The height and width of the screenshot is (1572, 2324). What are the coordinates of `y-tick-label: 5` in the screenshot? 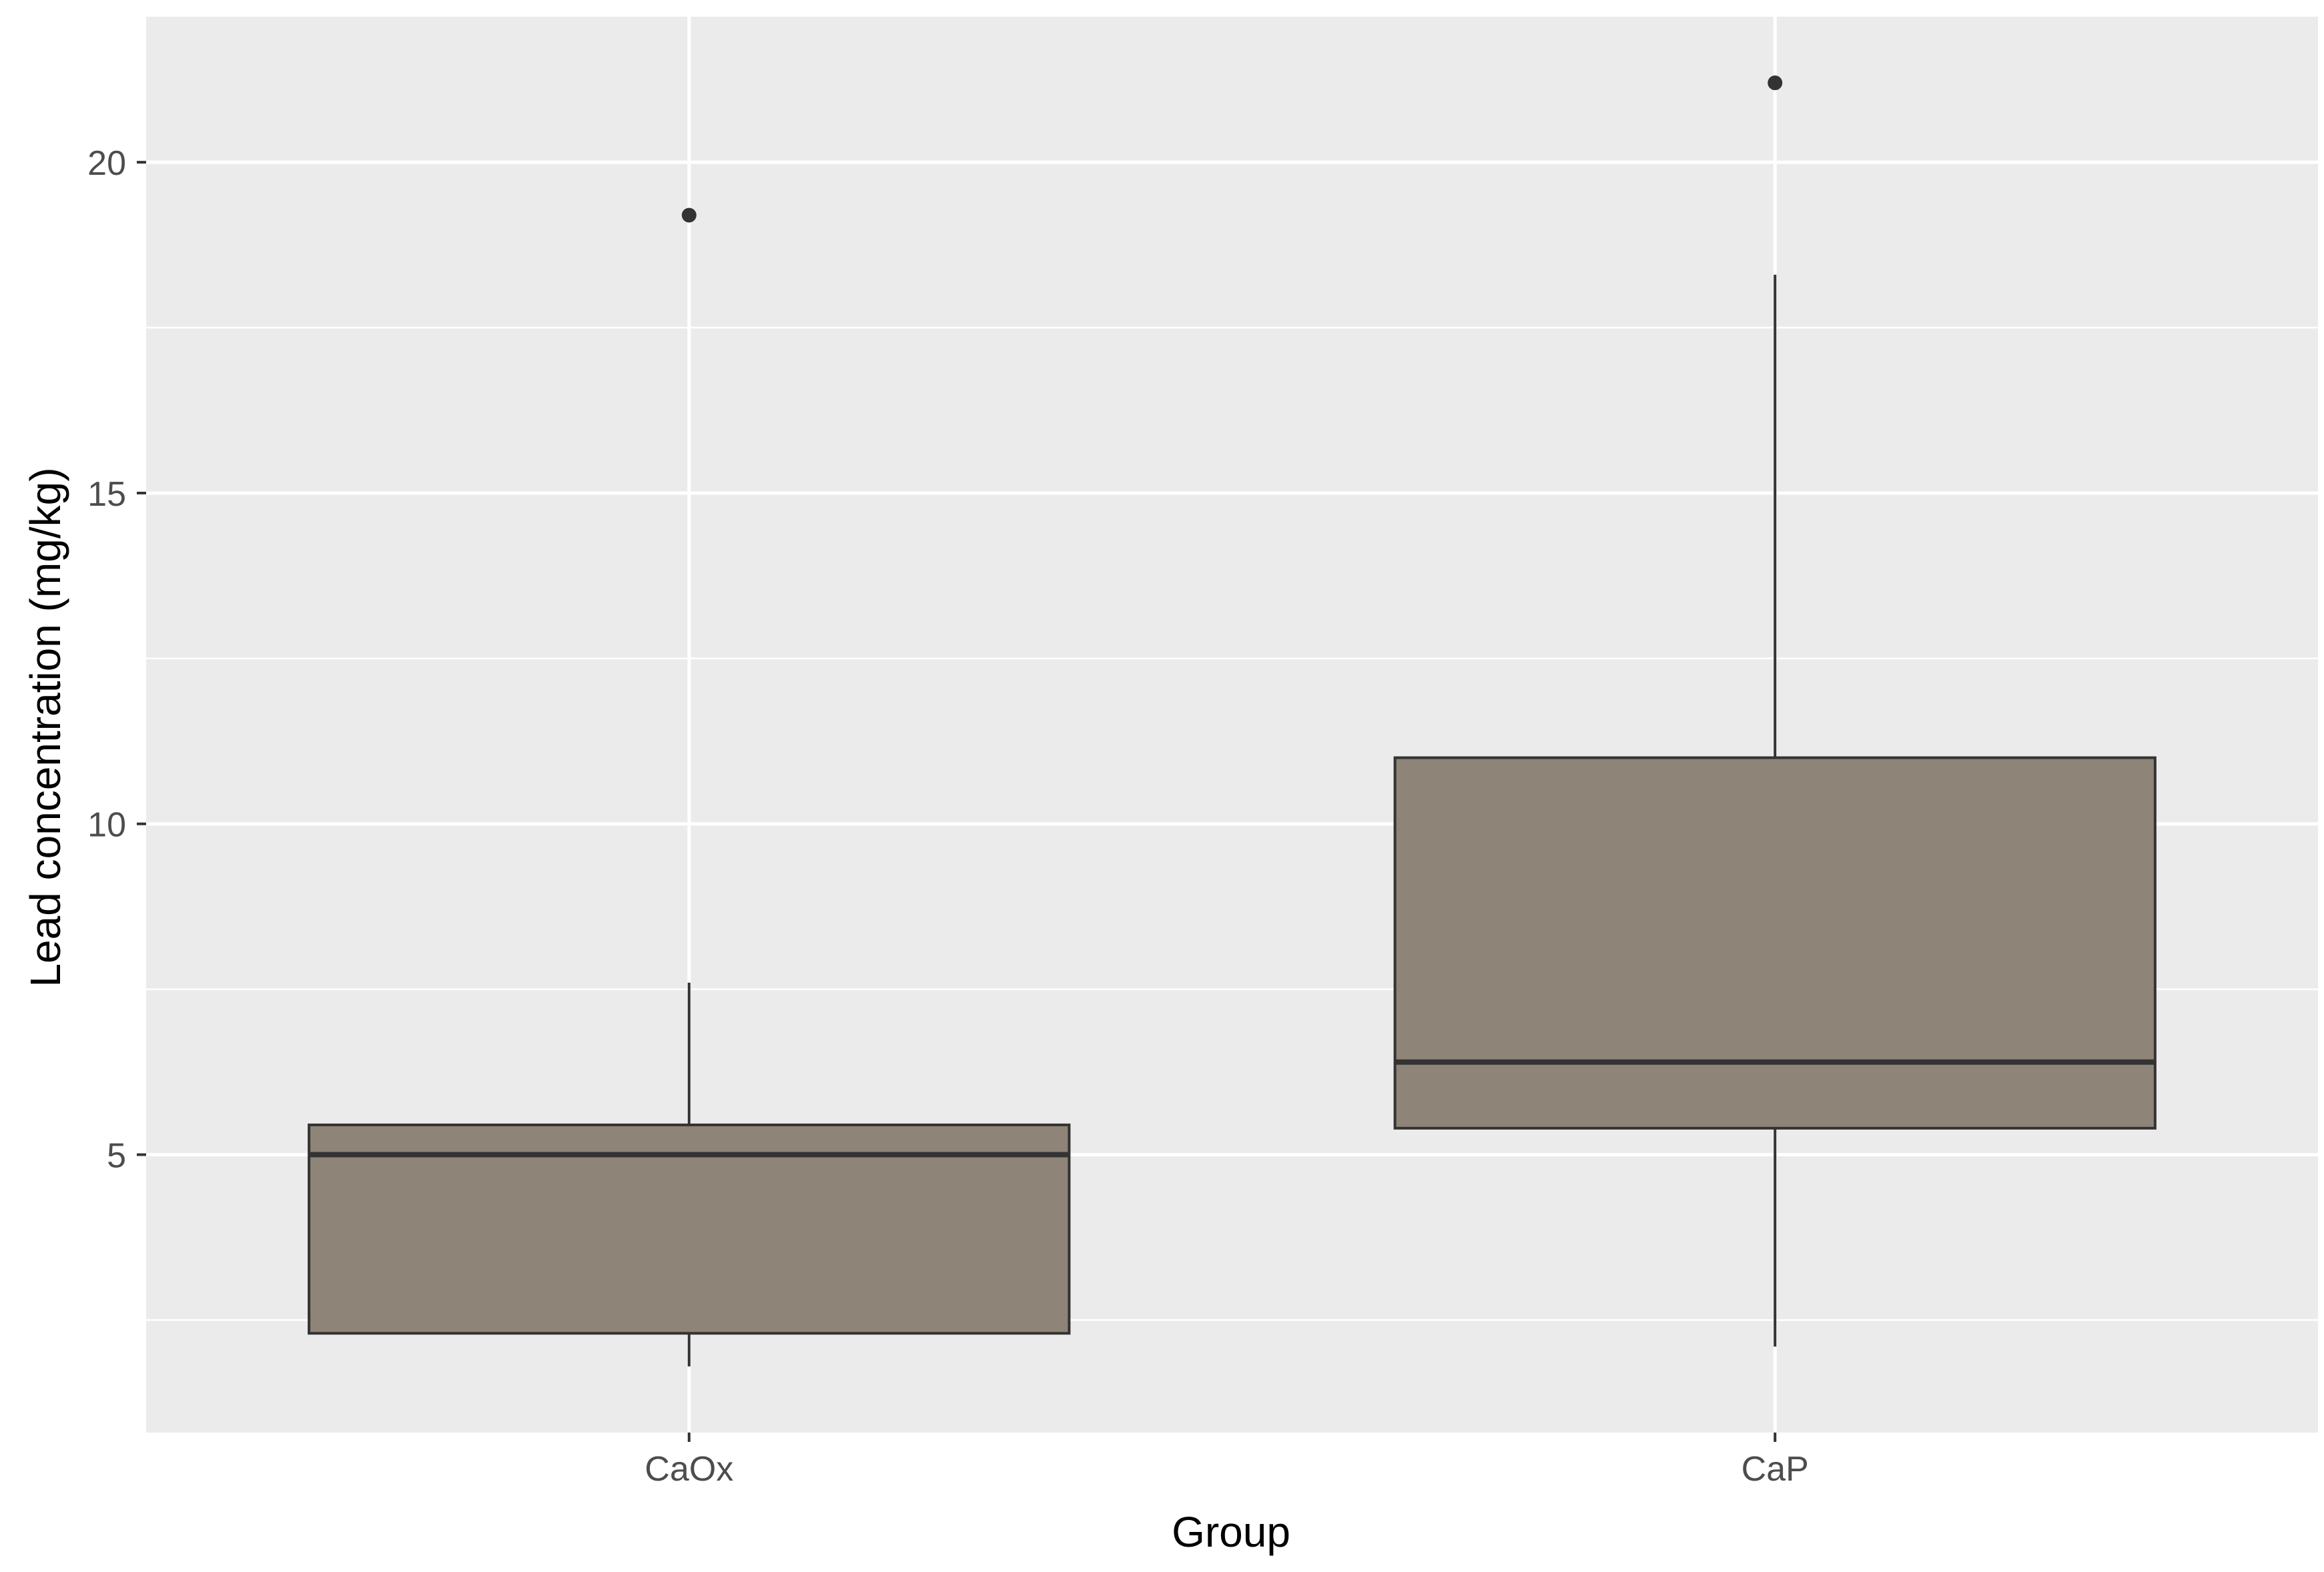 It's located at (116, 1156).